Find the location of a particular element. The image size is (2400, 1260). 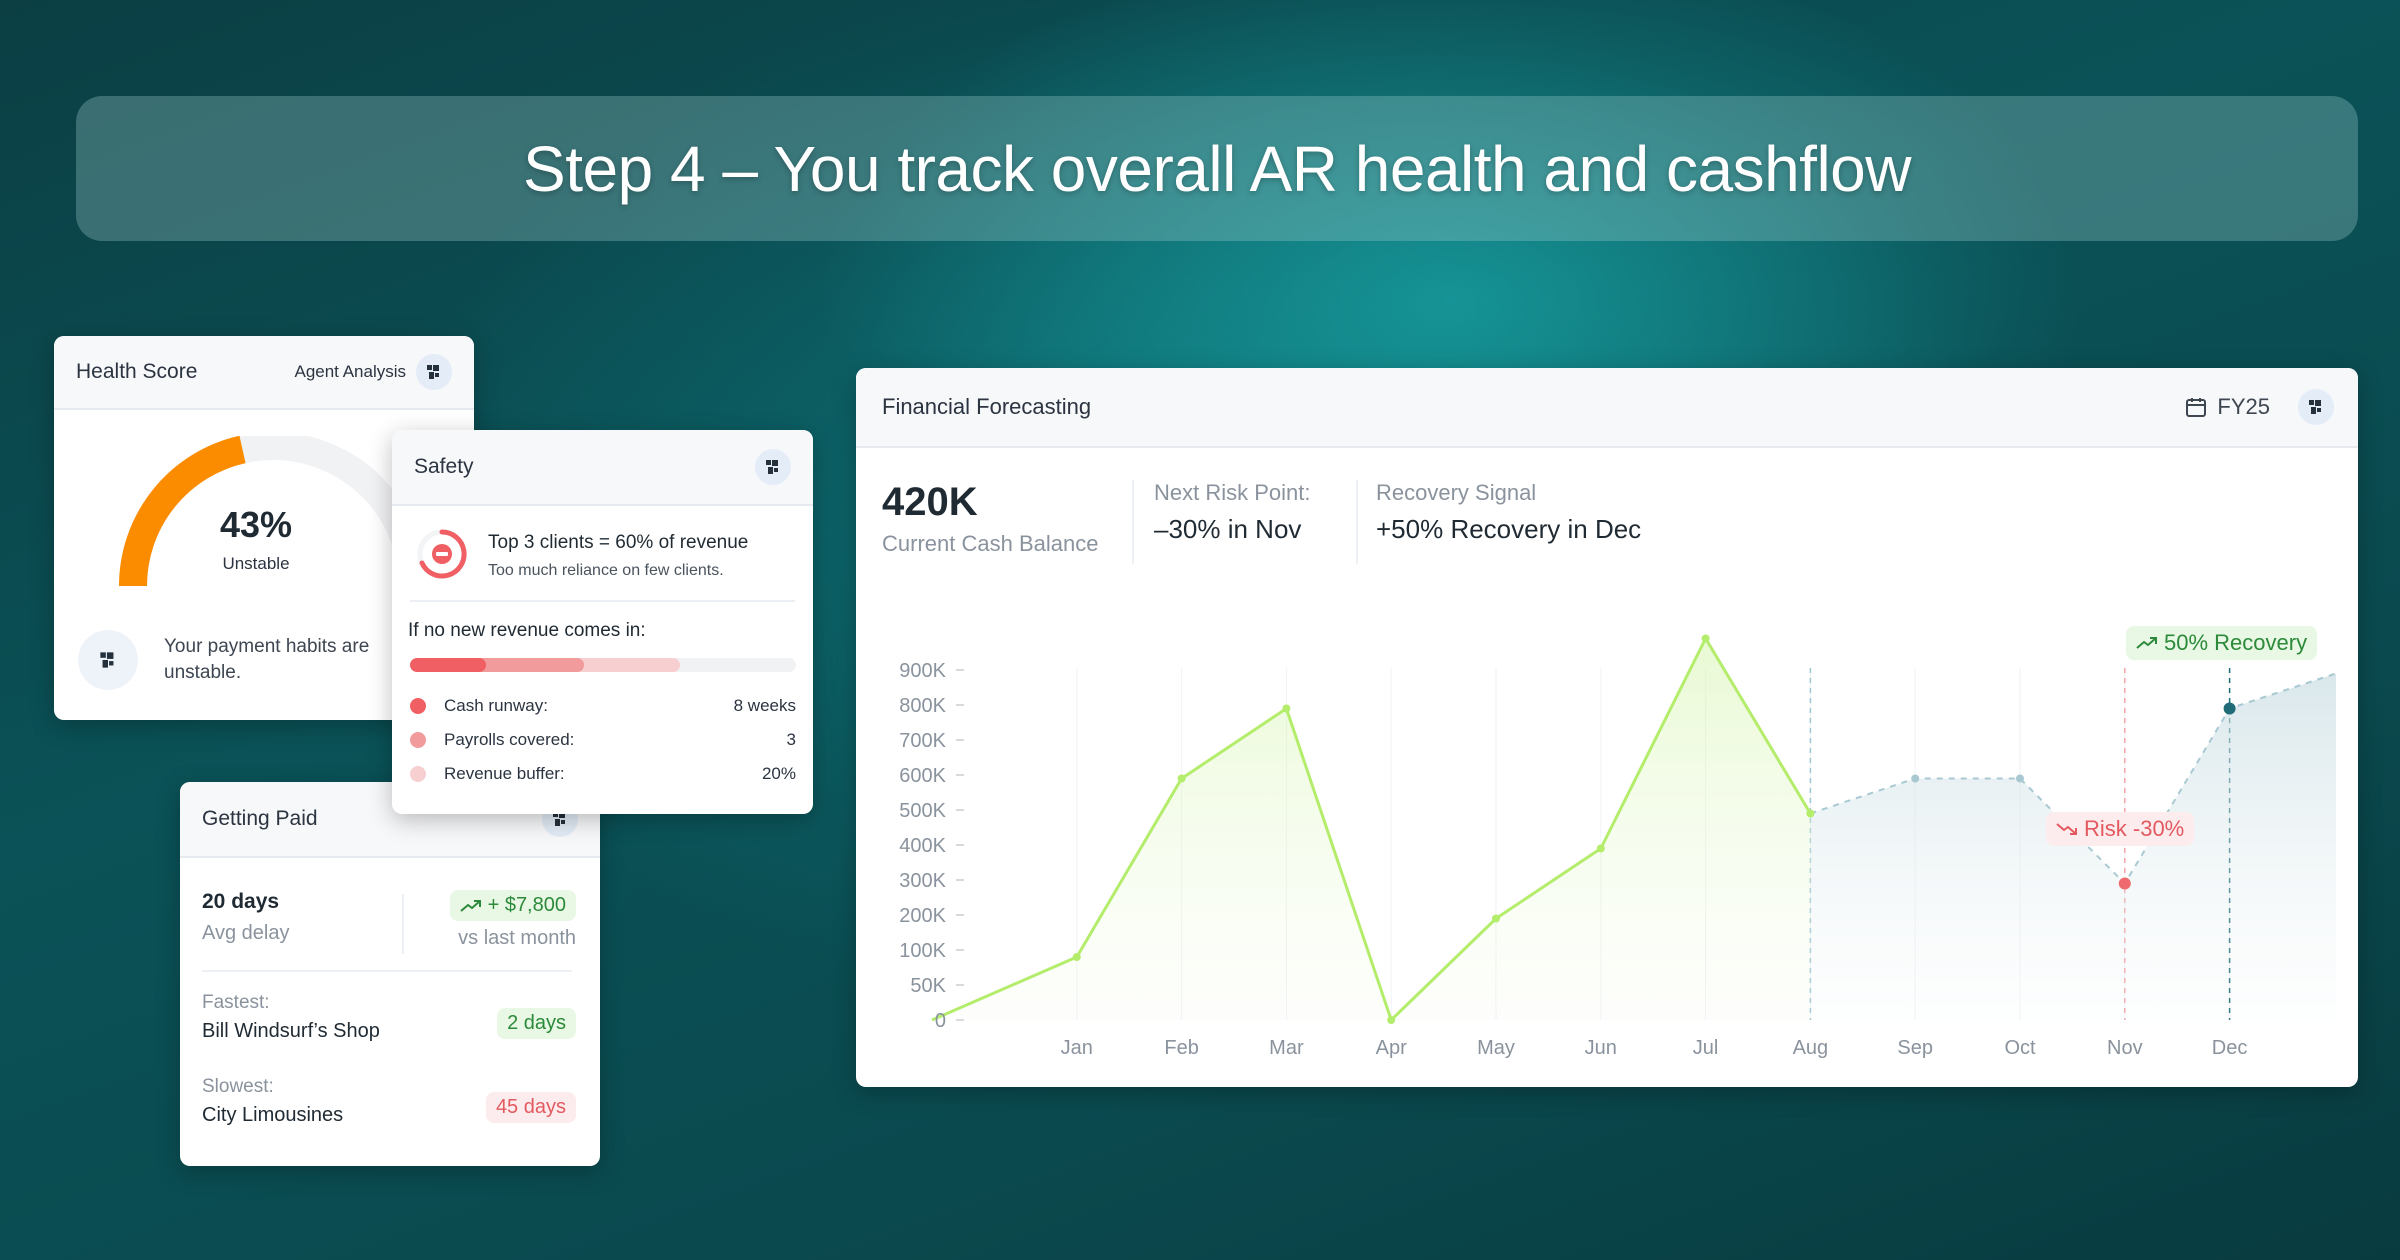

x-tick-label: Sep is located at coordinates (1915, 1048).